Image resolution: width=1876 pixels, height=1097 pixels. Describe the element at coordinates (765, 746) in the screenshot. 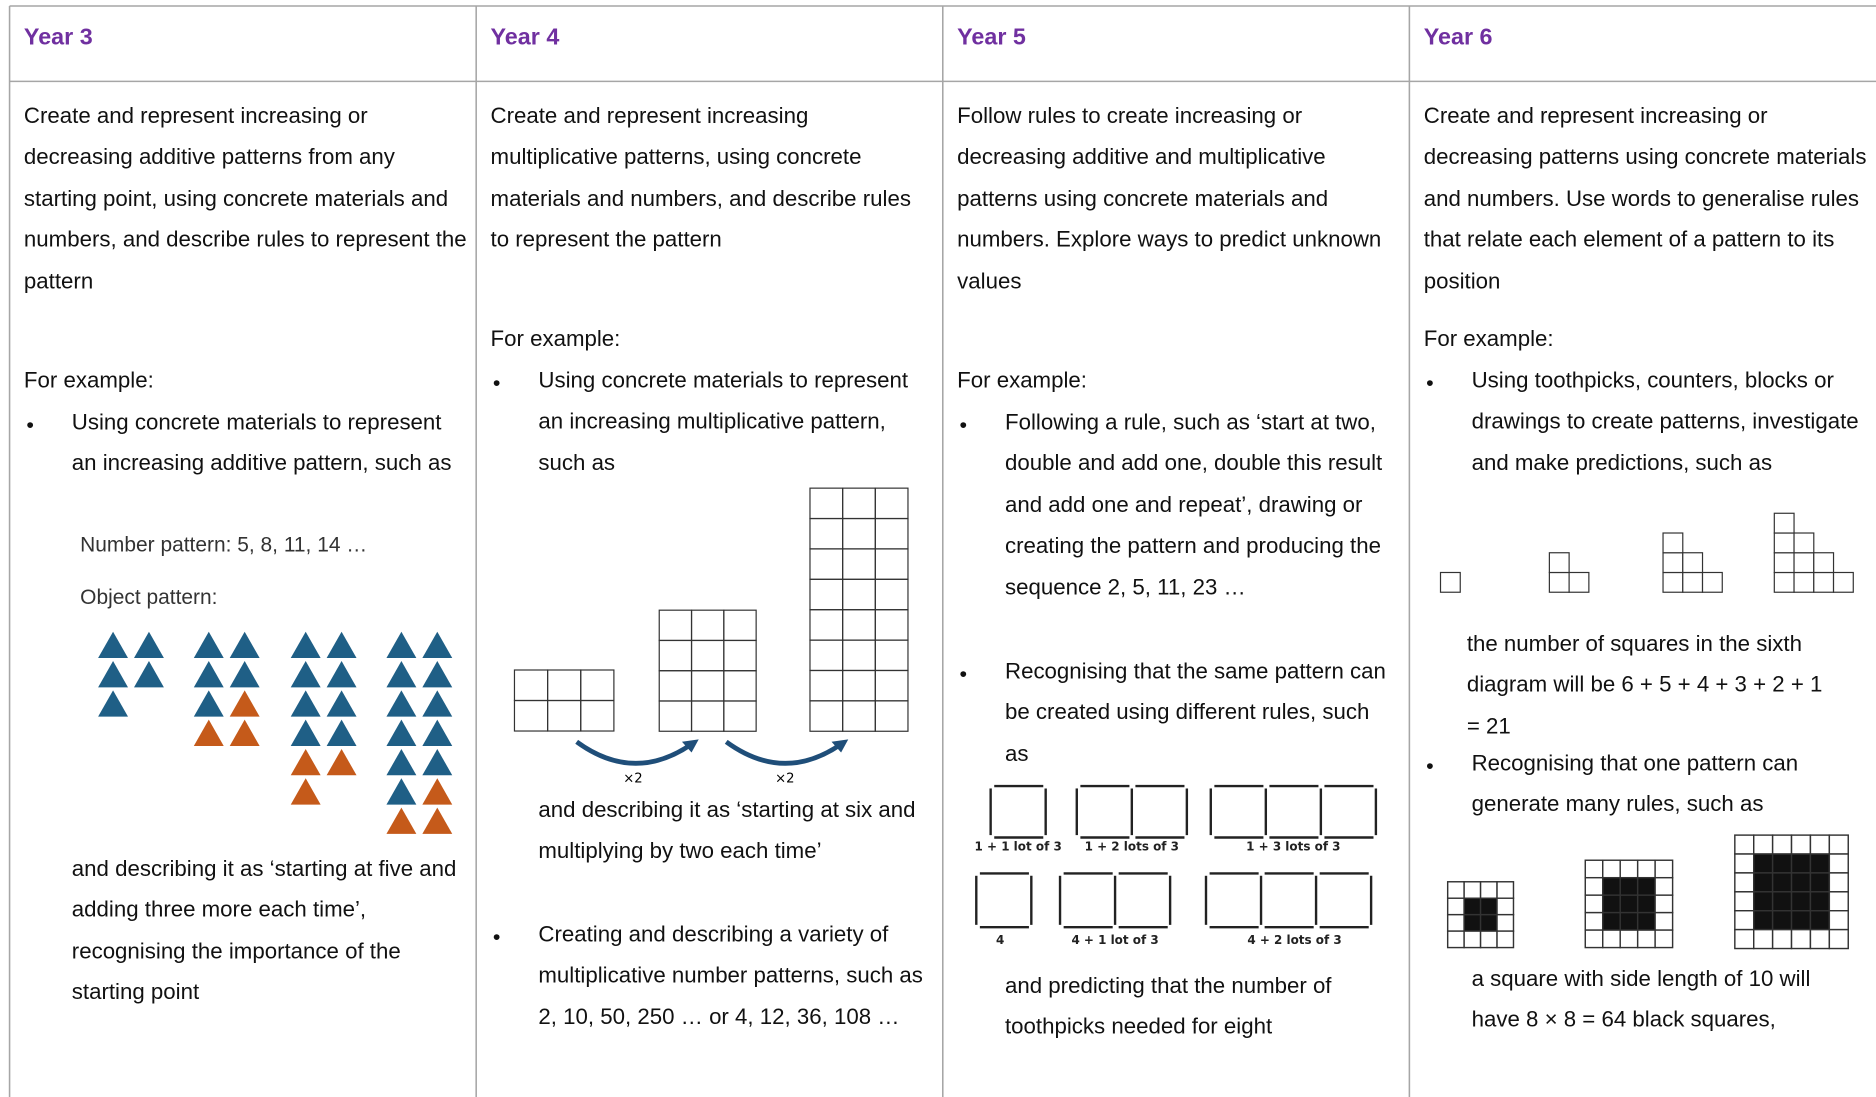

I see `arrowheads` at that location.